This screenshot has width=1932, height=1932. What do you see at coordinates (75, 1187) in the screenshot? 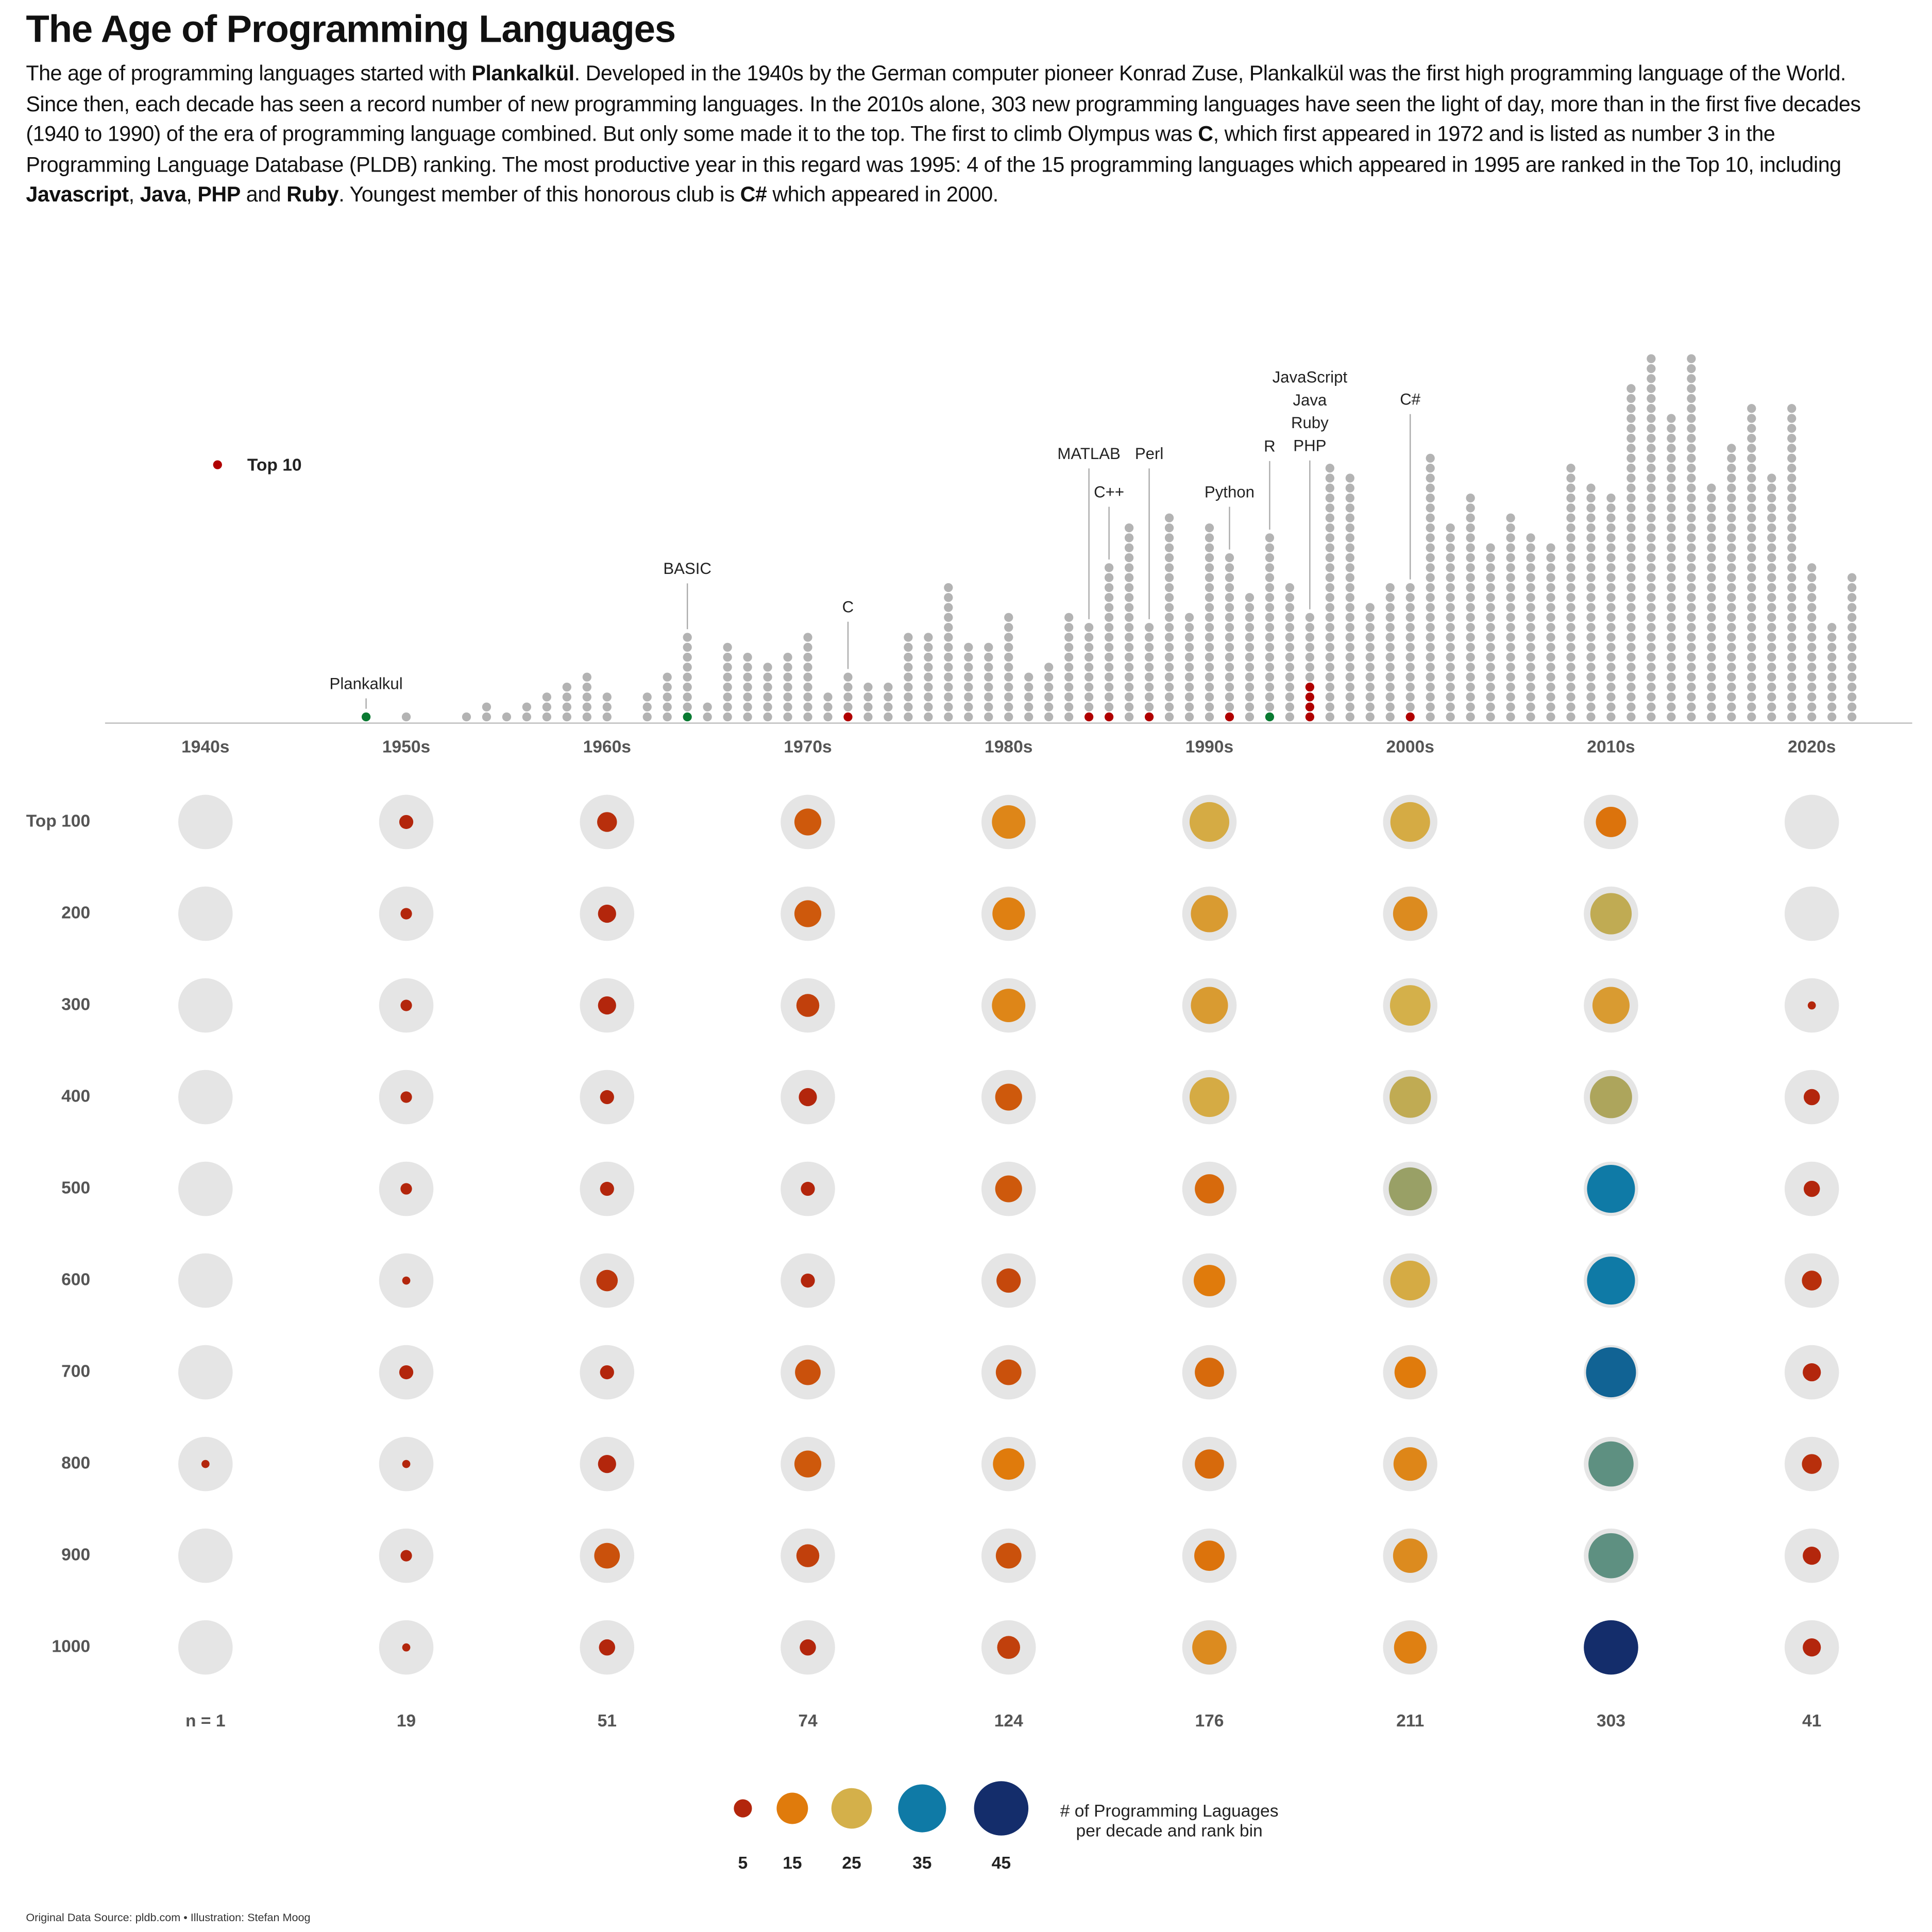
I see `row-label: 500` at bounding box center [75, 1187].